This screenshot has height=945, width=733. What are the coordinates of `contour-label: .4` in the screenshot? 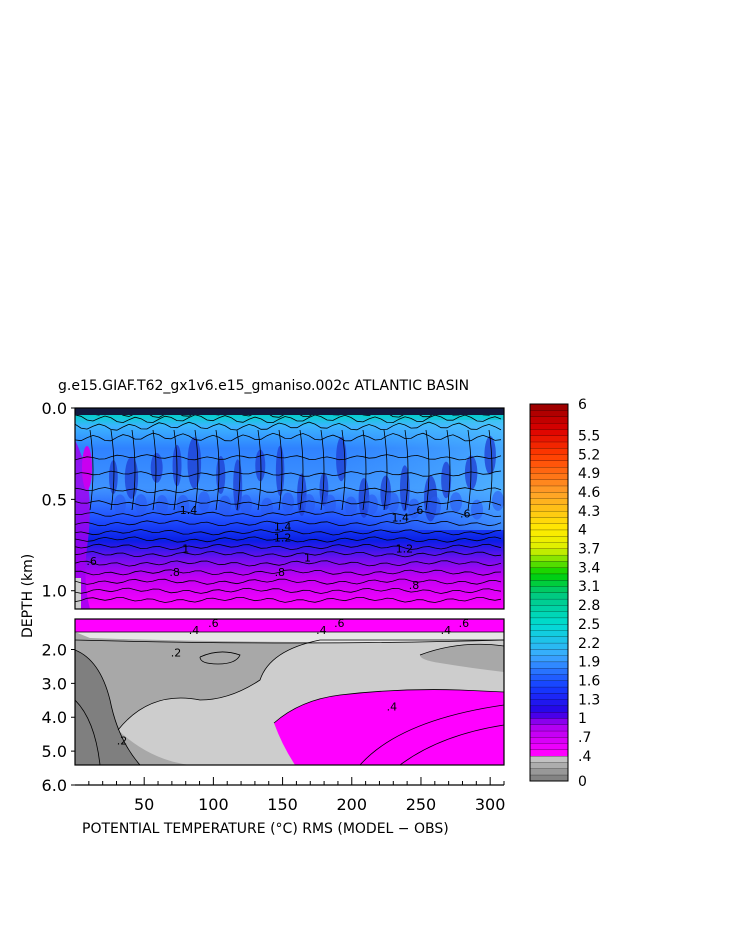 It's located at (194, 630).